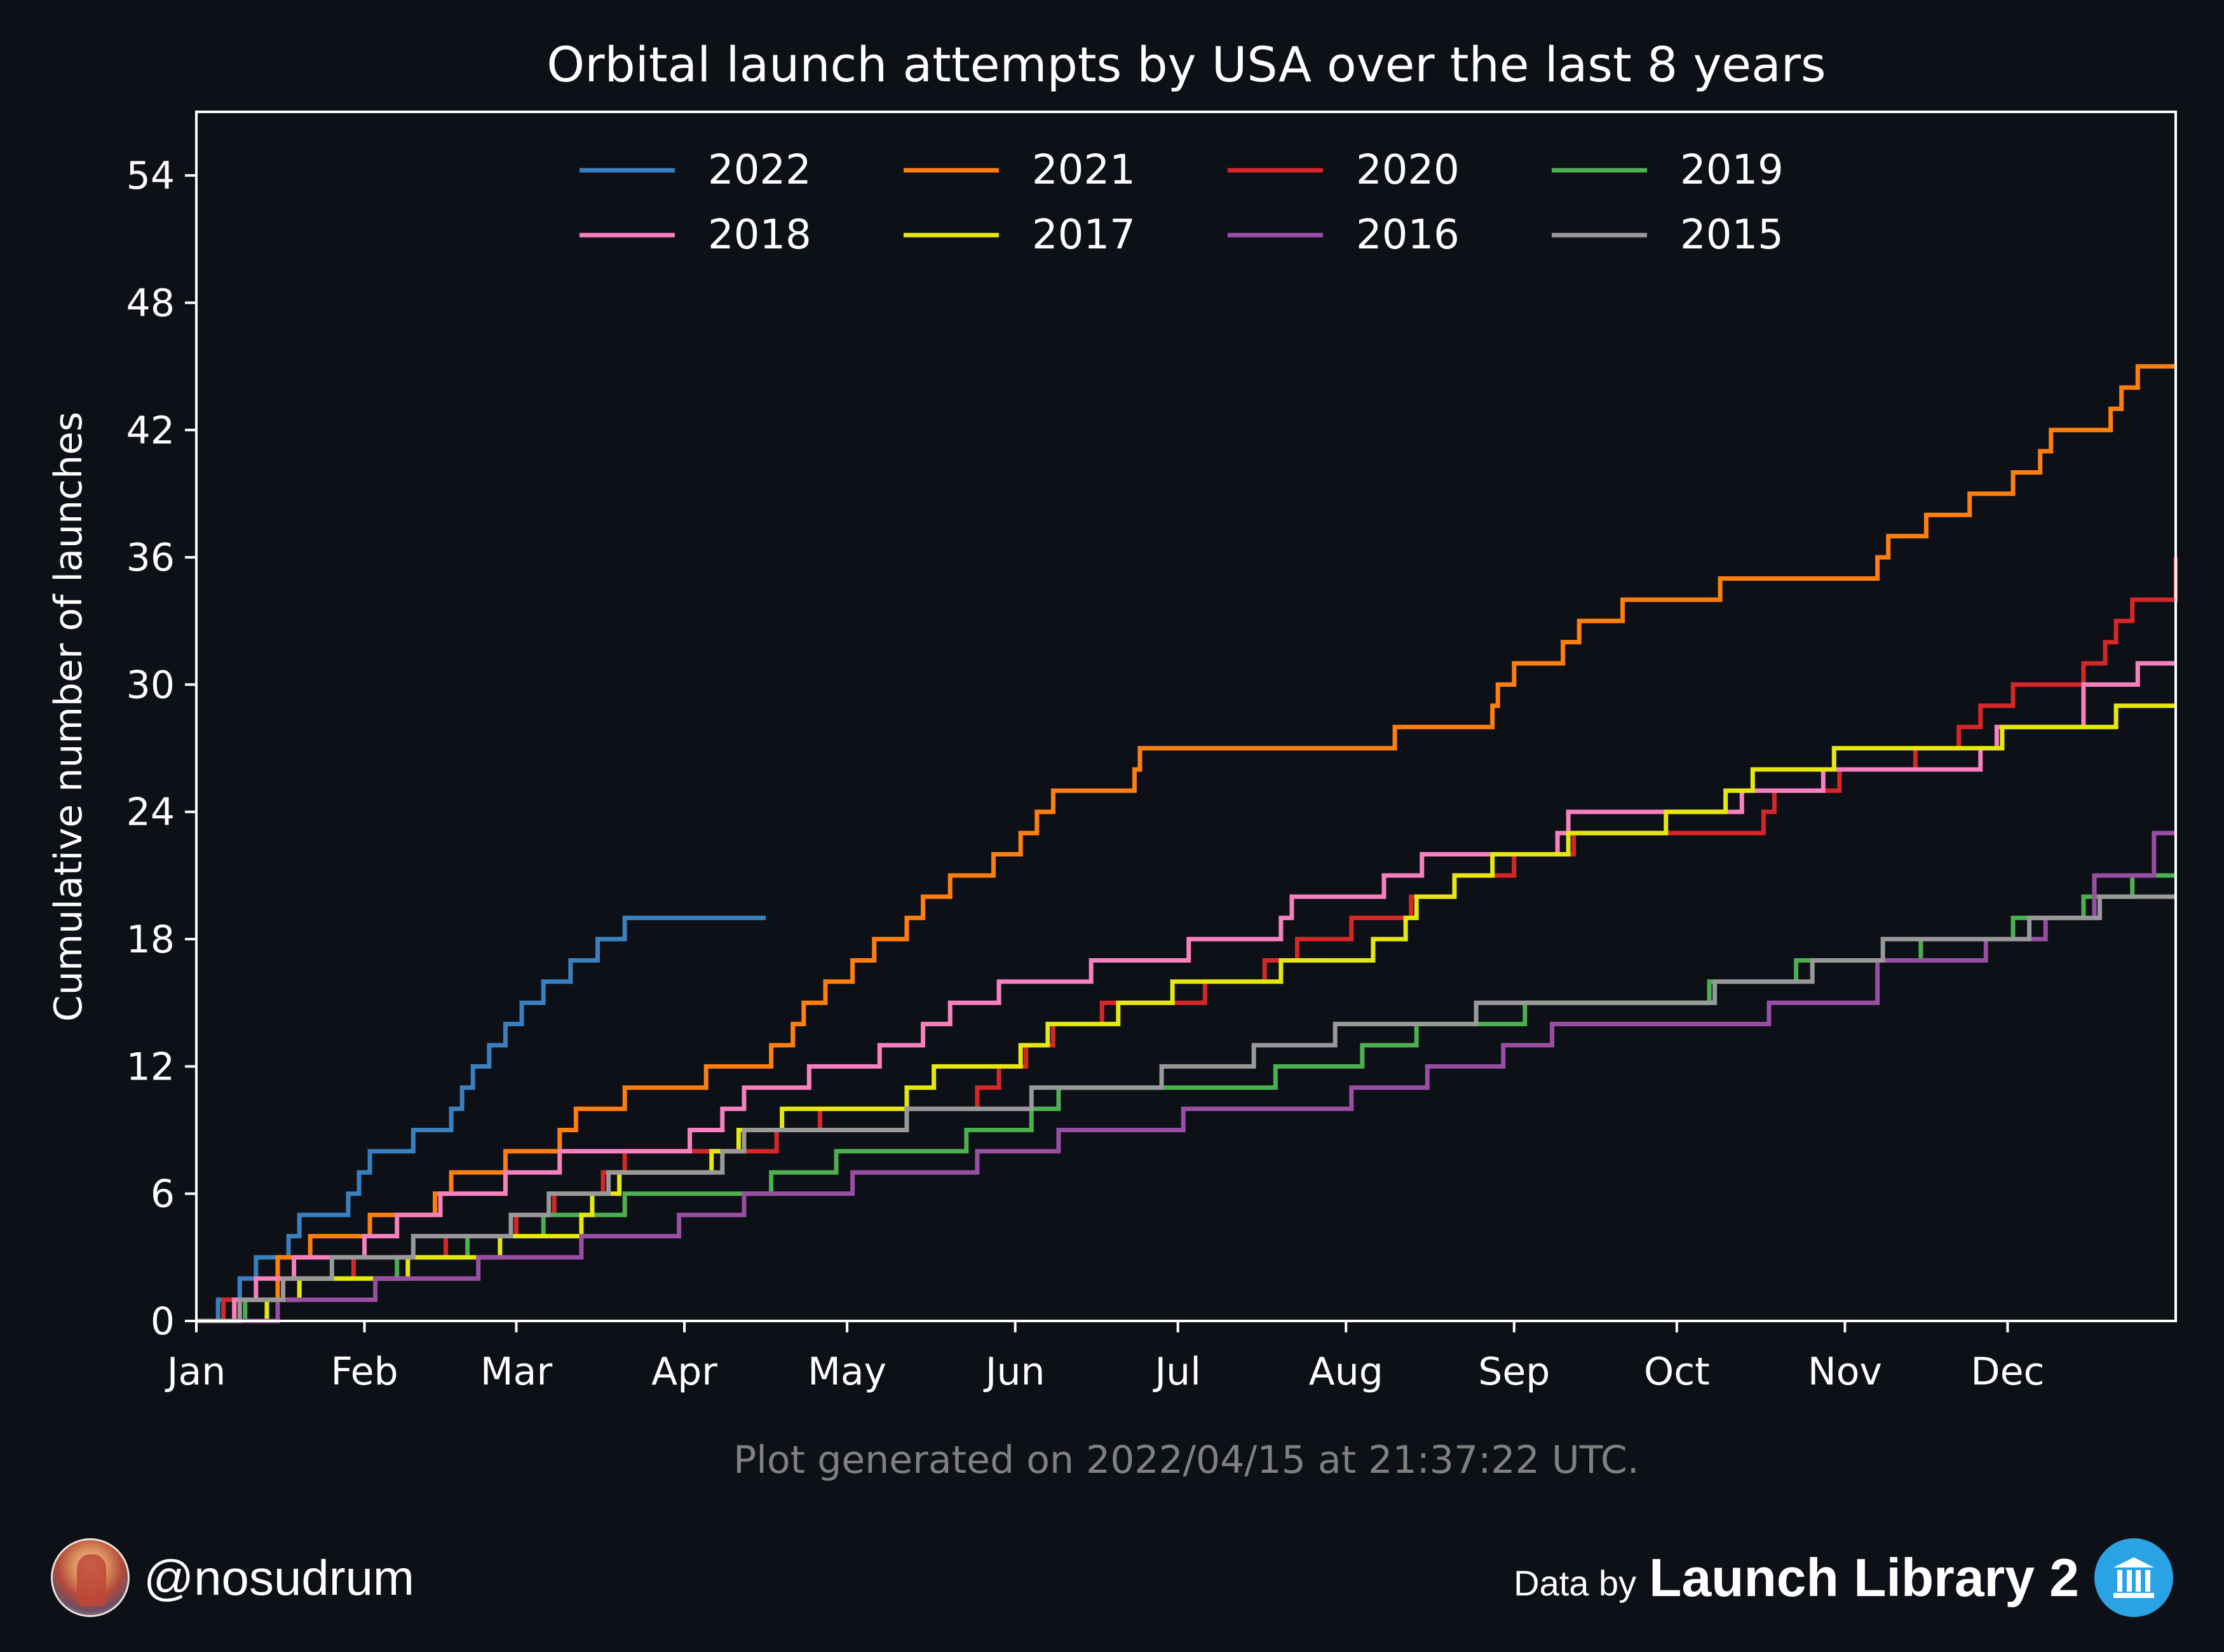 The image size is (2224, 1652). What do you see at coordinates (1084, 236) in the screenshot?
I see `legend-label-2017: 2017` at bounding box center [1084, 236].